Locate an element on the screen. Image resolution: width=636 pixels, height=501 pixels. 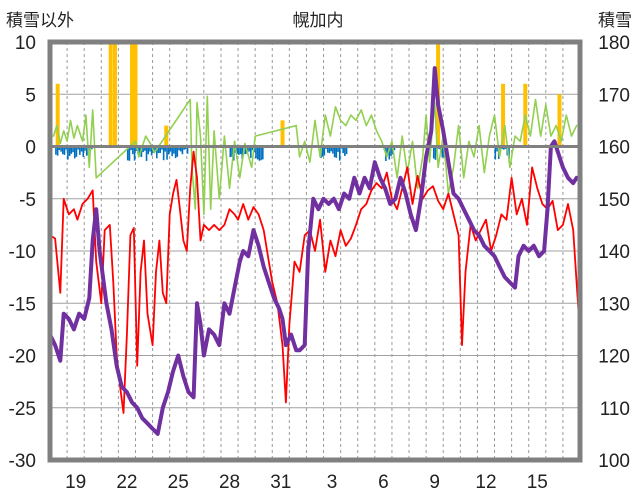
y-left-tick-label: -25 is located at coordinates (22, 409).